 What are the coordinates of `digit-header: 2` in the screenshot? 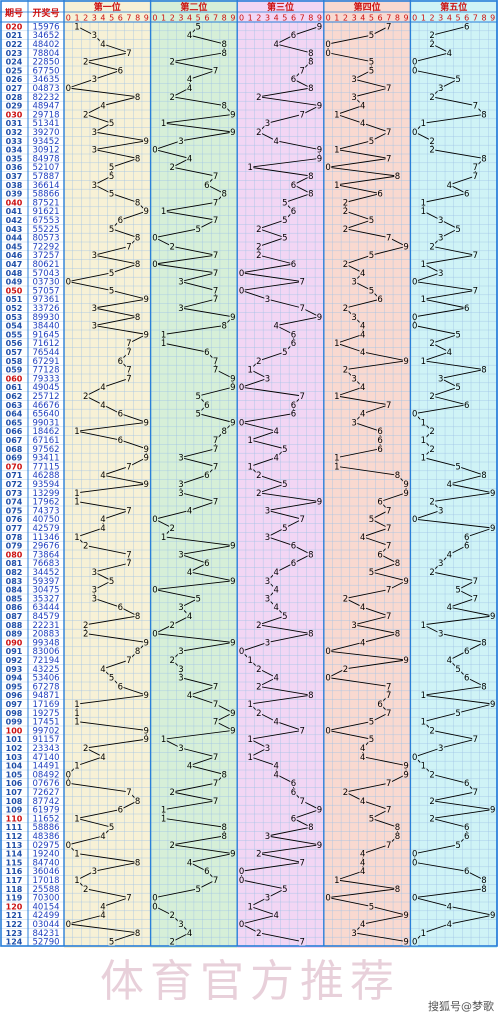 It's located at (85, 18).